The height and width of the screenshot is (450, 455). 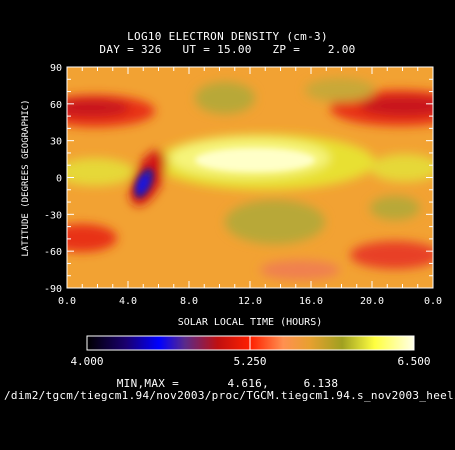 I want to click on colorbar-max-label: 6.500, so click(x=413, y=361).